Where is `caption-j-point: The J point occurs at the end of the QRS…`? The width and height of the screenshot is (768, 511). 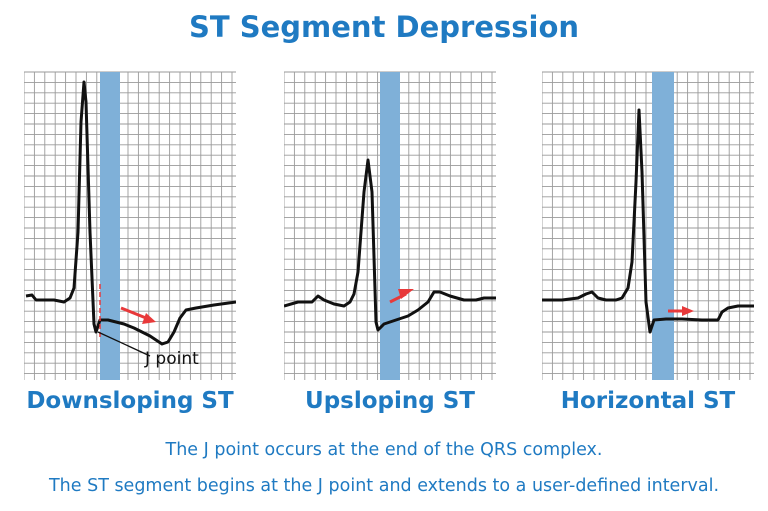 caption-j-point: The J point occurs at the end of the QRS… is located at coordinates (384, 450).